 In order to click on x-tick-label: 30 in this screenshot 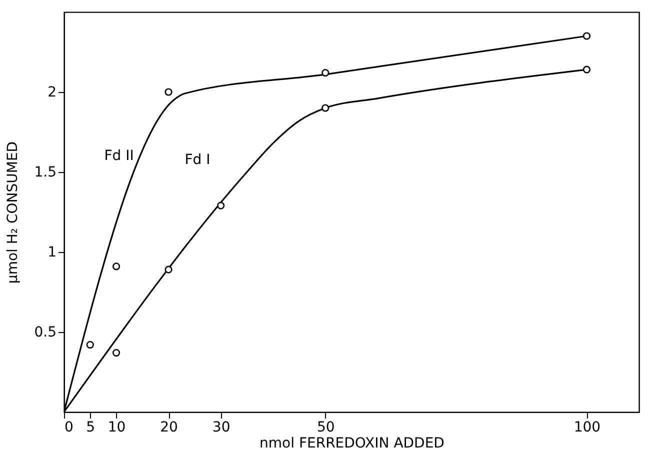, I will do `click(221, 428)`.